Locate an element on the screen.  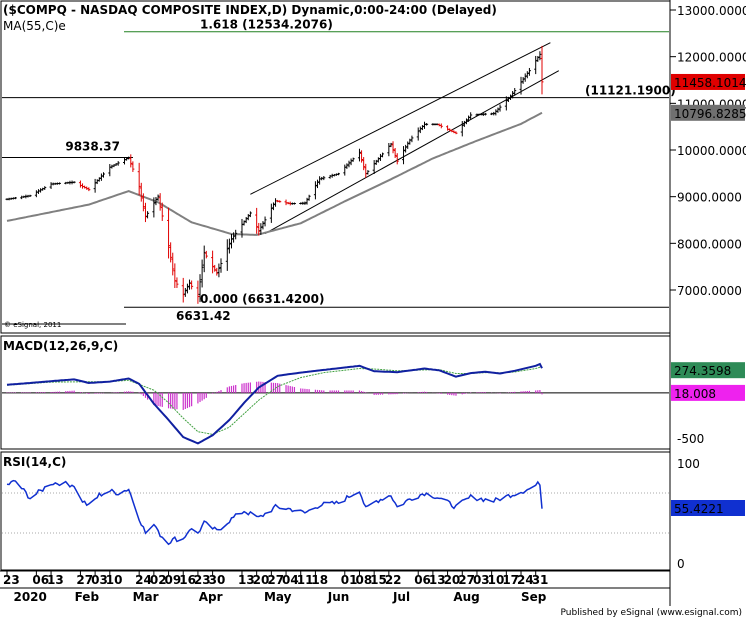
macd-signal-line is located at coordinates (274, 400).